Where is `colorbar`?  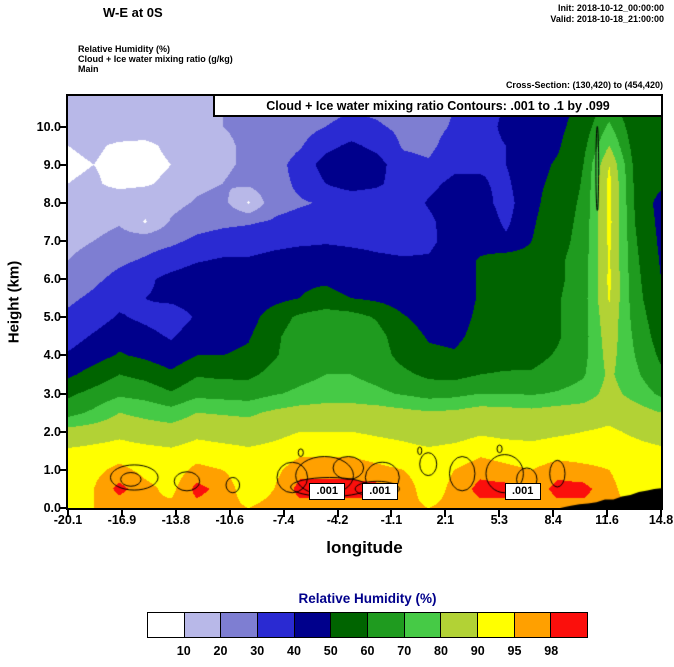 colorbar is located at coordinates (367, 625).